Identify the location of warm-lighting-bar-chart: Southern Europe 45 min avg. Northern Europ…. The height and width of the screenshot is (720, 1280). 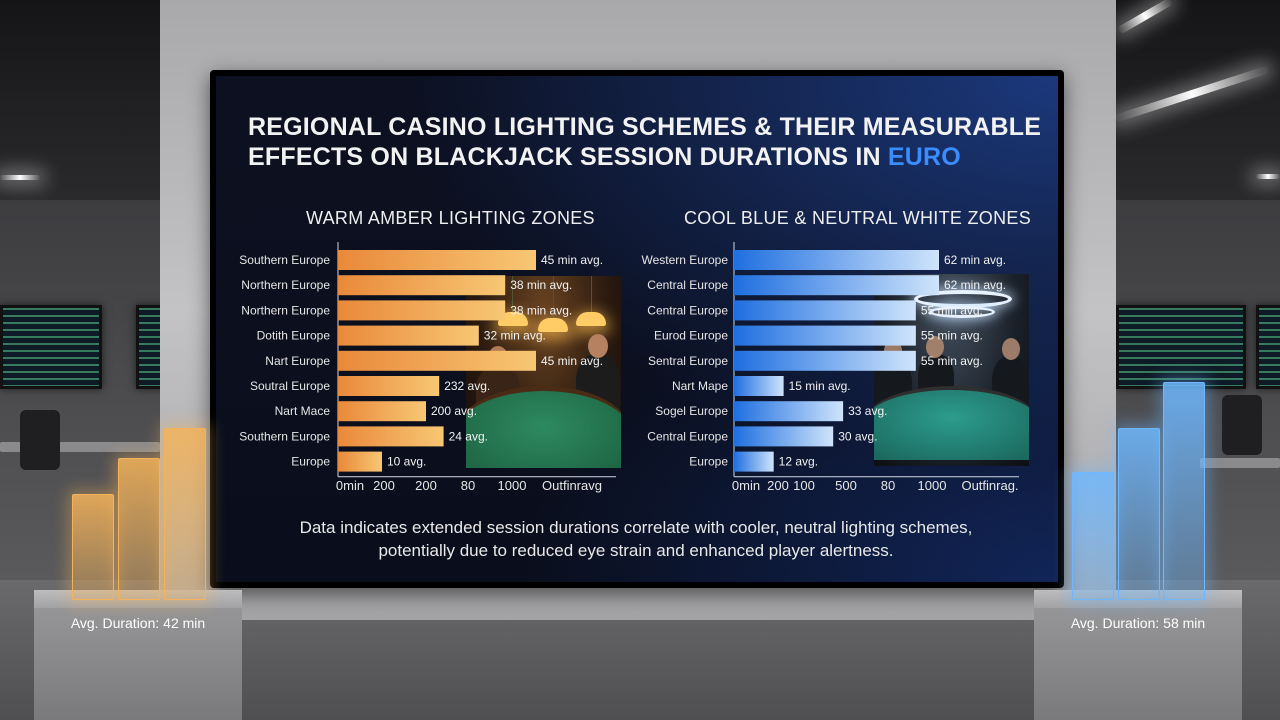
(427, 367).